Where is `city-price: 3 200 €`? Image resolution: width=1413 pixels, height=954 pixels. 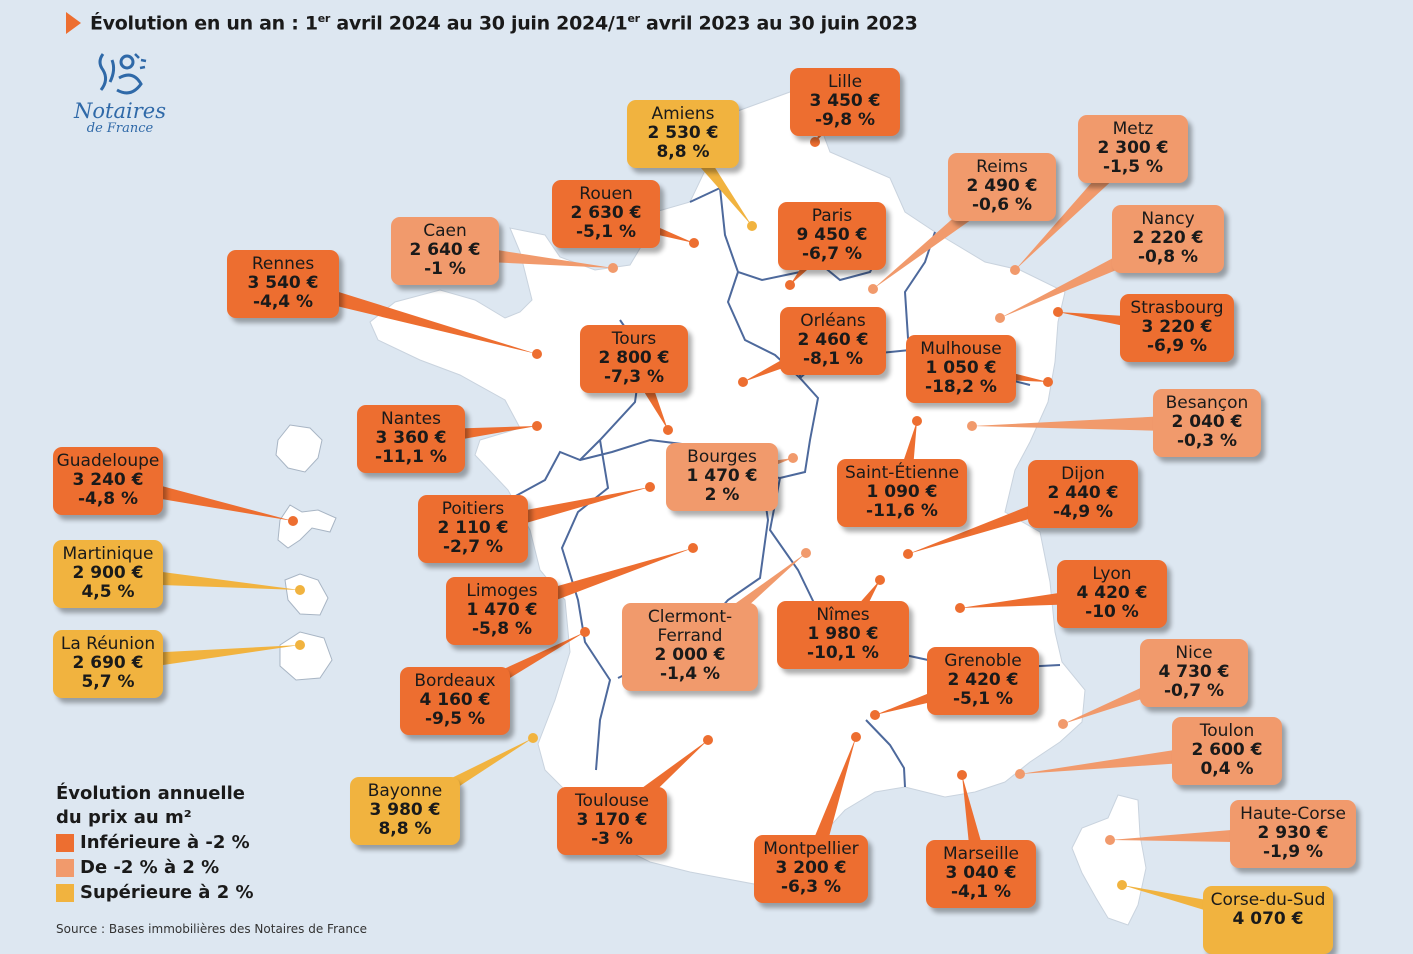
city-price: 3 200 € is located at coordinates (811, 868).